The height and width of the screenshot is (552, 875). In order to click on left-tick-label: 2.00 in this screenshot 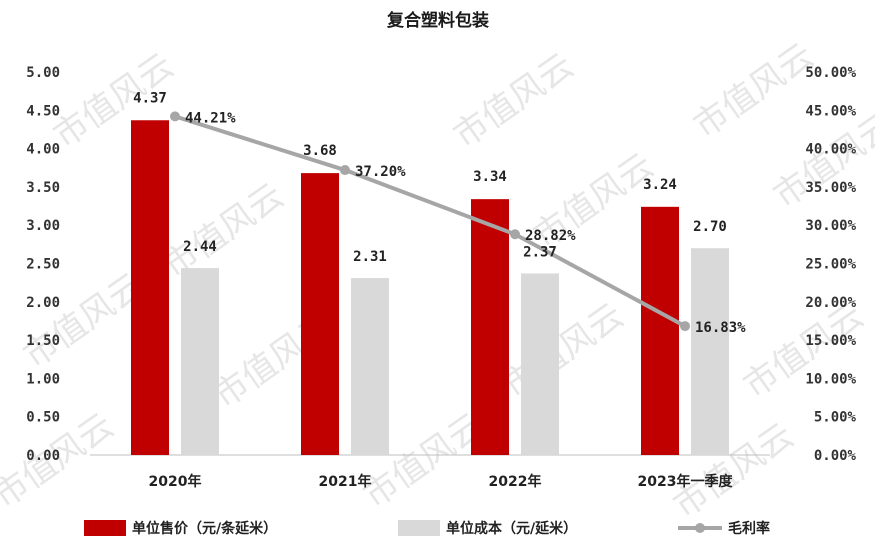, I will do `click(43, 303)`.